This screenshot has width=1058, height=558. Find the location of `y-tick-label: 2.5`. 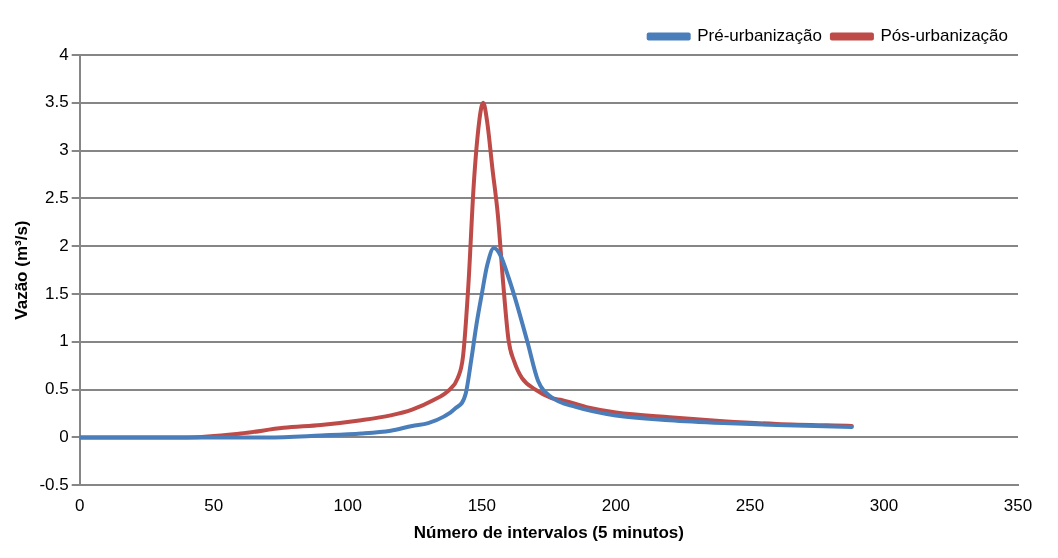

y-tick-label: 2.5 is located at coordinates (57, 198).